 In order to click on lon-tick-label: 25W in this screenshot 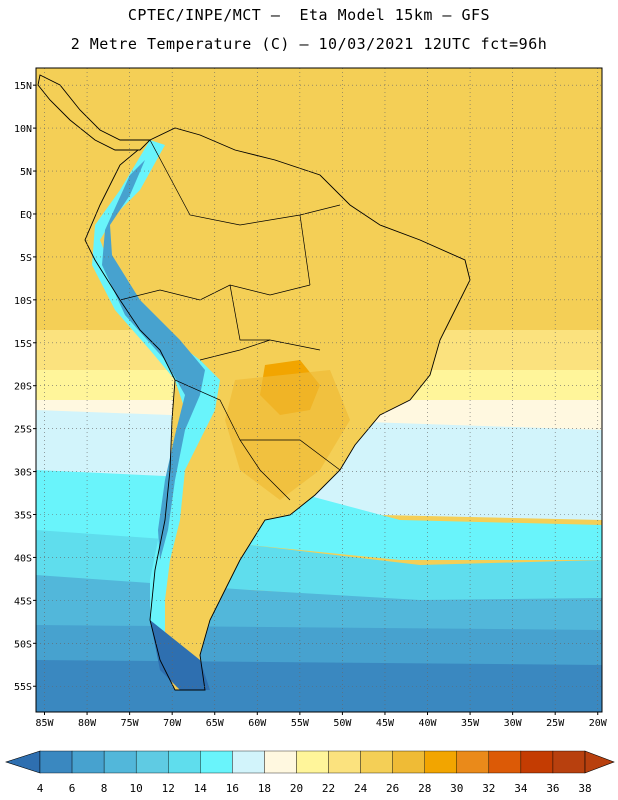, I will do `click(555, 723)`.